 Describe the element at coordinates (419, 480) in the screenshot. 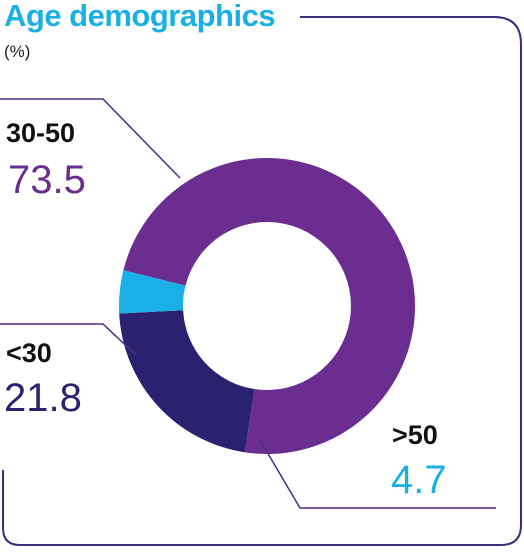

I see `value-label-over-50: 4.7` at that location.